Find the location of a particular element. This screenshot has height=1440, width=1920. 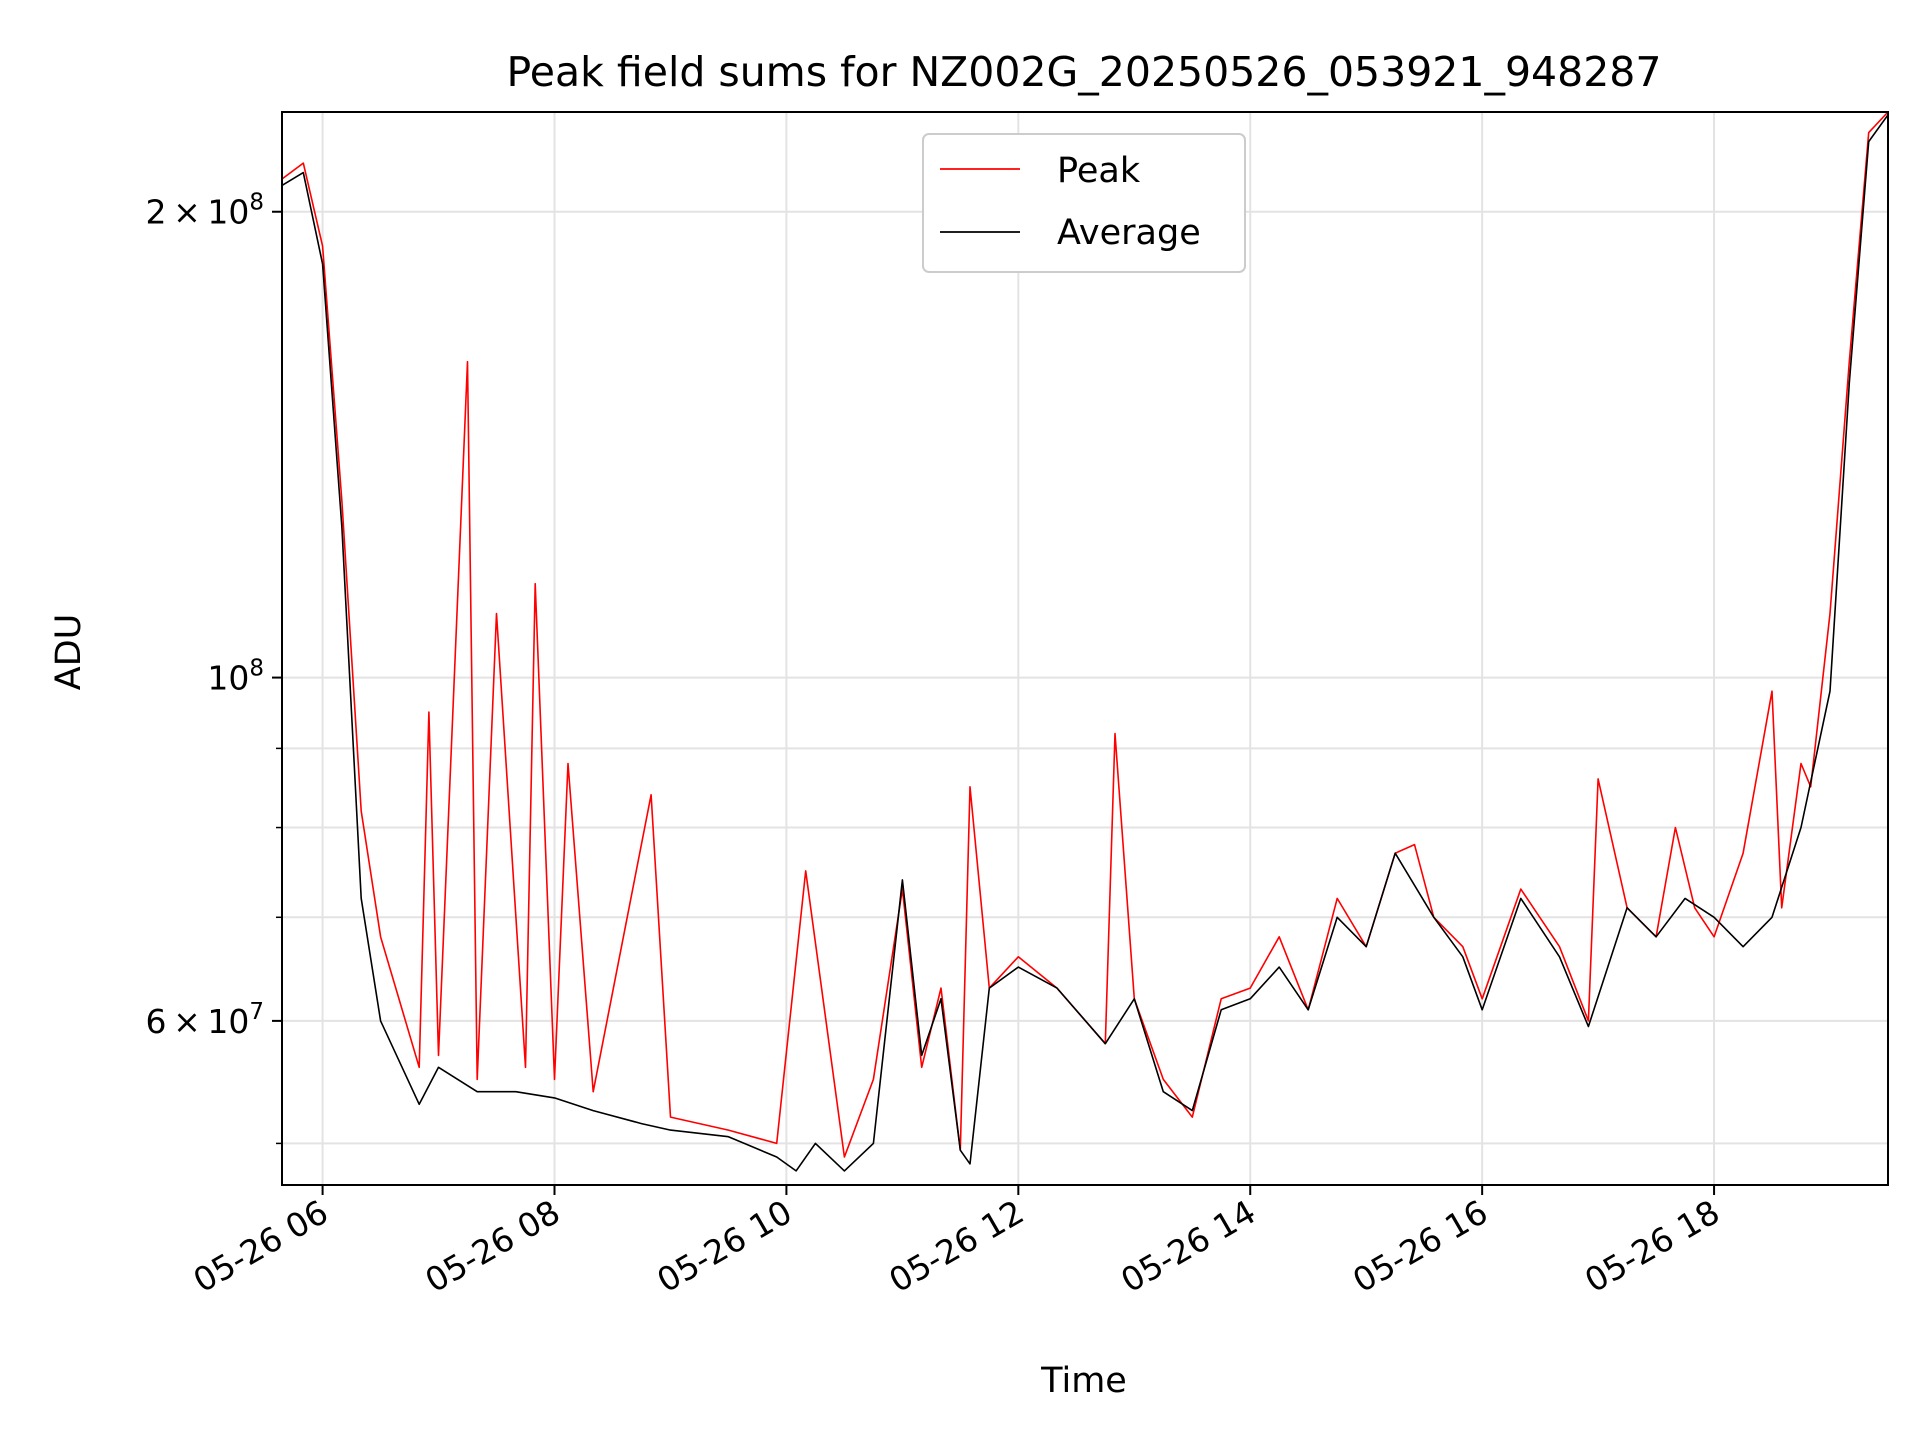

x-axis-label: Time is located at coordinates (1083, 1381).